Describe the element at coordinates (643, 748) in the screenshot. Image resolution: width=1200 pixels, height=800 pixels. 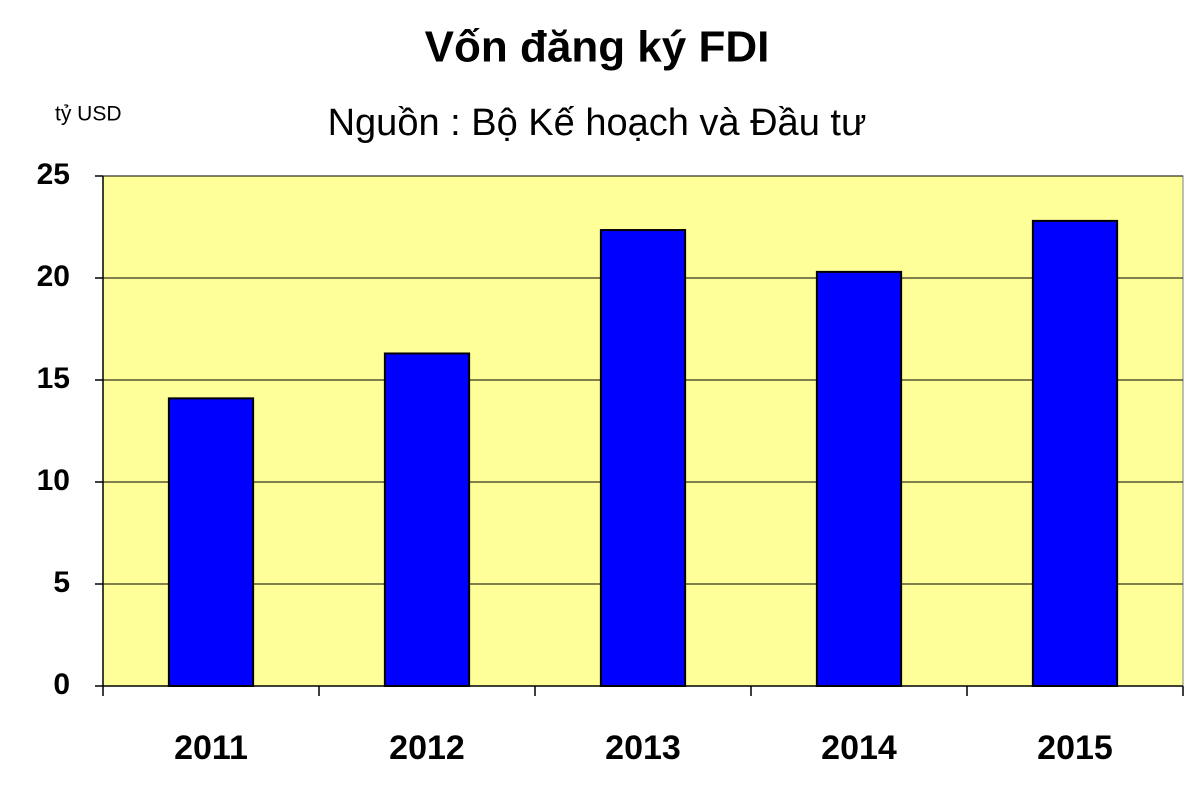
I see `x-tick-label: 2013` at that location.